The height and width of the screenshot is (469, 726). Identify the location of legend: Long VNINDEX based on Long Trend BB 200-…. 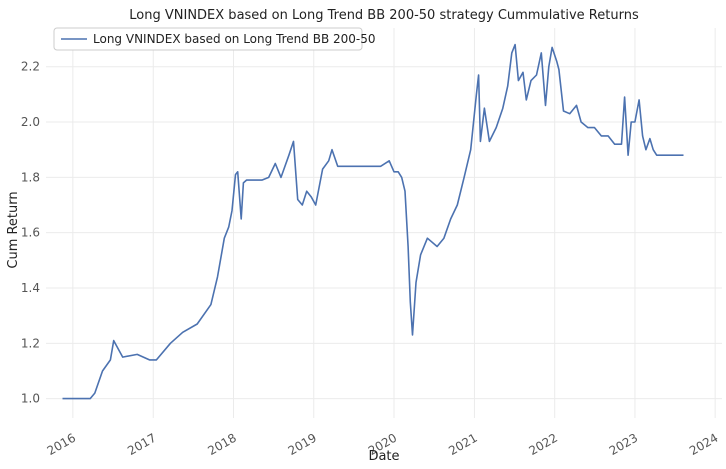
(214, 39).